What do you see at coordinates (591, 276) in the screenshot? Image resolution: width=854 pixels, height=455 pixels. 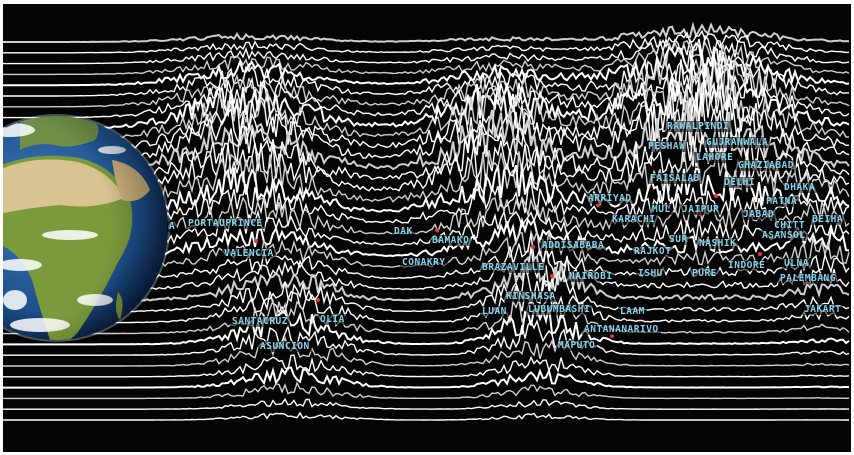 I see `city-label-nairobi: NAIROBI` at bounding box center [591, 276].